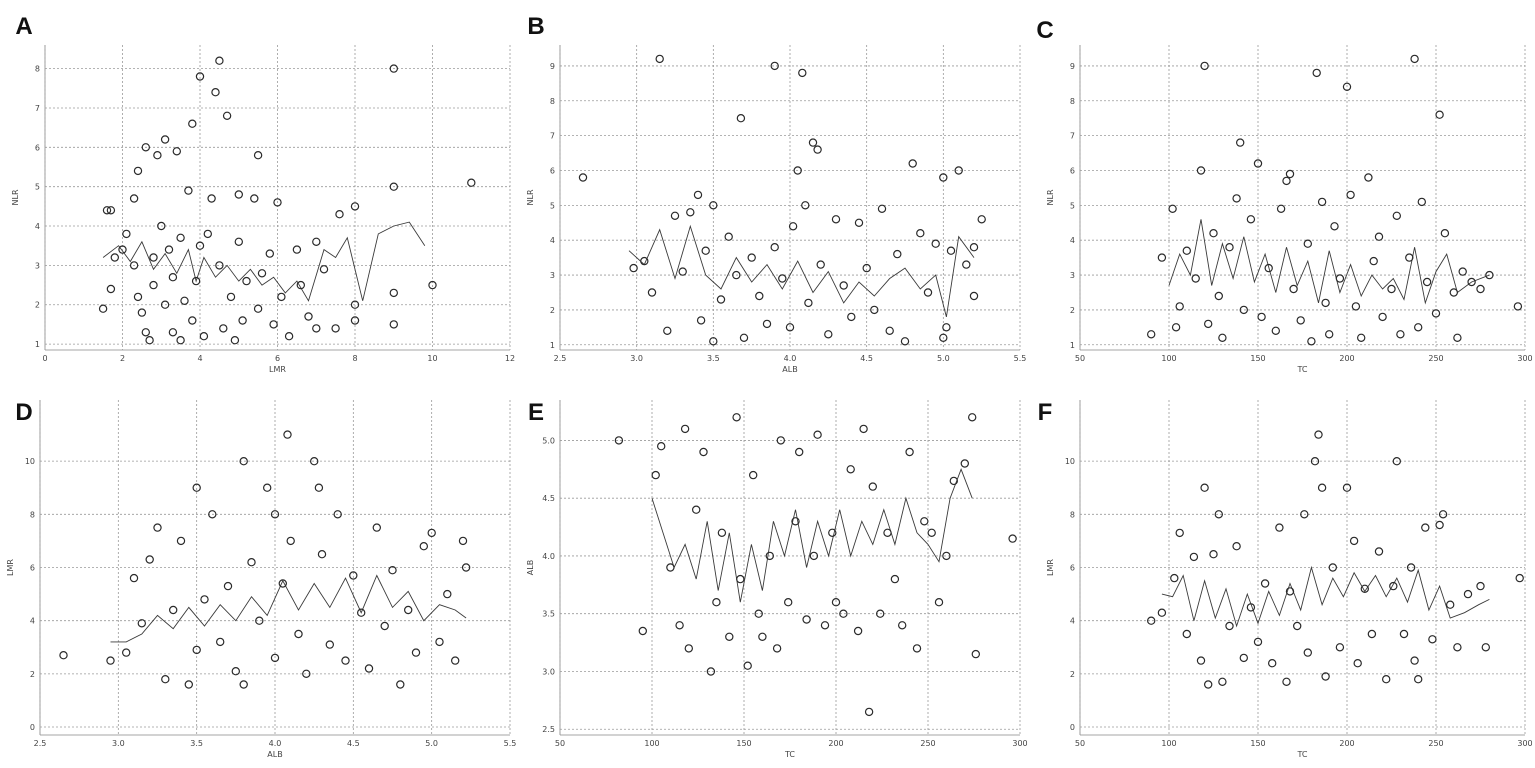 The image size is (1535, 768). I want to click on x-tick-label: 4, so click(199, 358).